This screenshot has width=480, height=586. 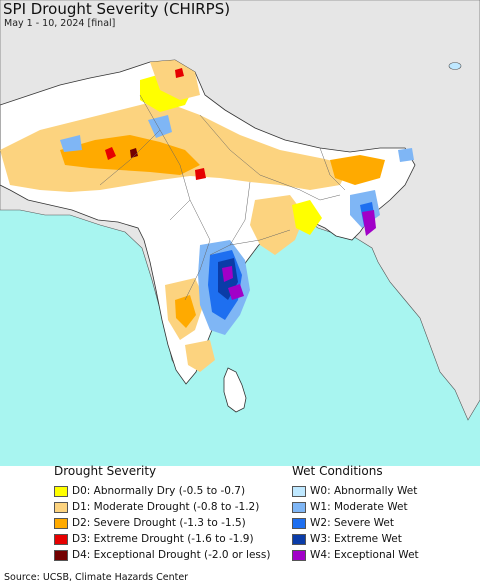 What do you see at coordinates (163, 539) in the screenshot?
I see `legend-label-d3: D3: Extreme Drought (-1.6 to -1.9)` at bounding box center [163, 539].